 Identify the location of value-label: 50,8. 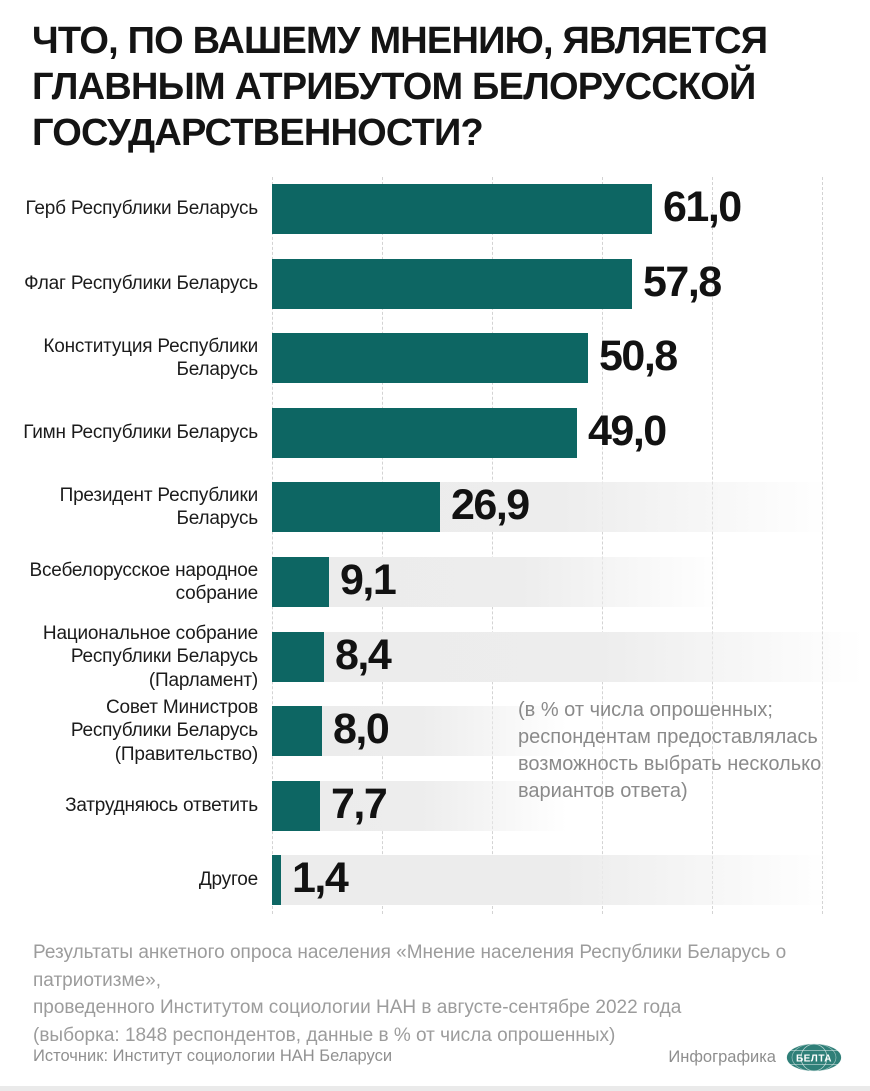
(638, 356).